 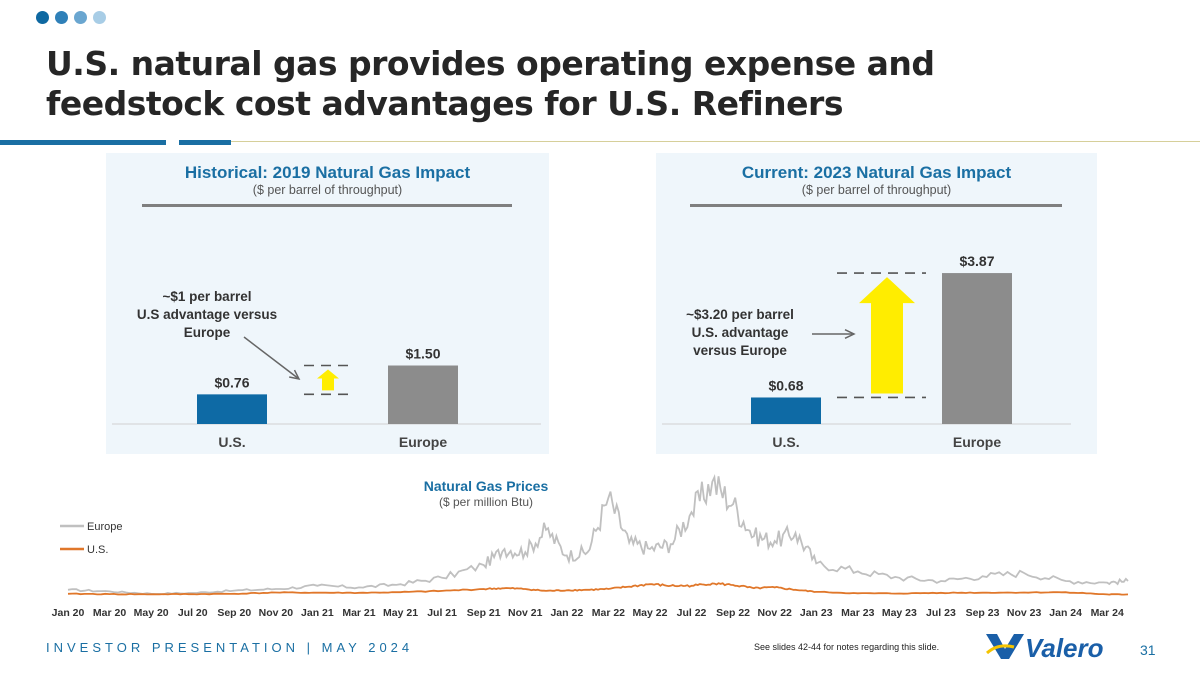 I want to click on legend-label: U.S., so click(x=97, y=550).